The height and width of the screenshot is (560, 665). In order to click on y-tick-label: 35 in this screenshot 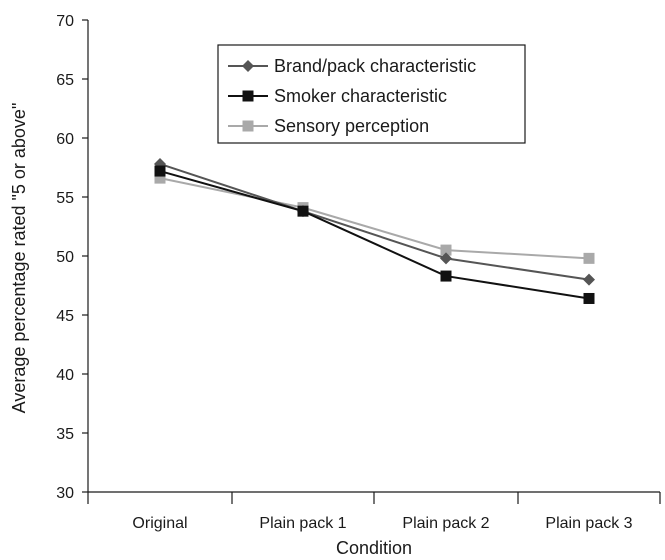, I will do `click(65, 434)`.